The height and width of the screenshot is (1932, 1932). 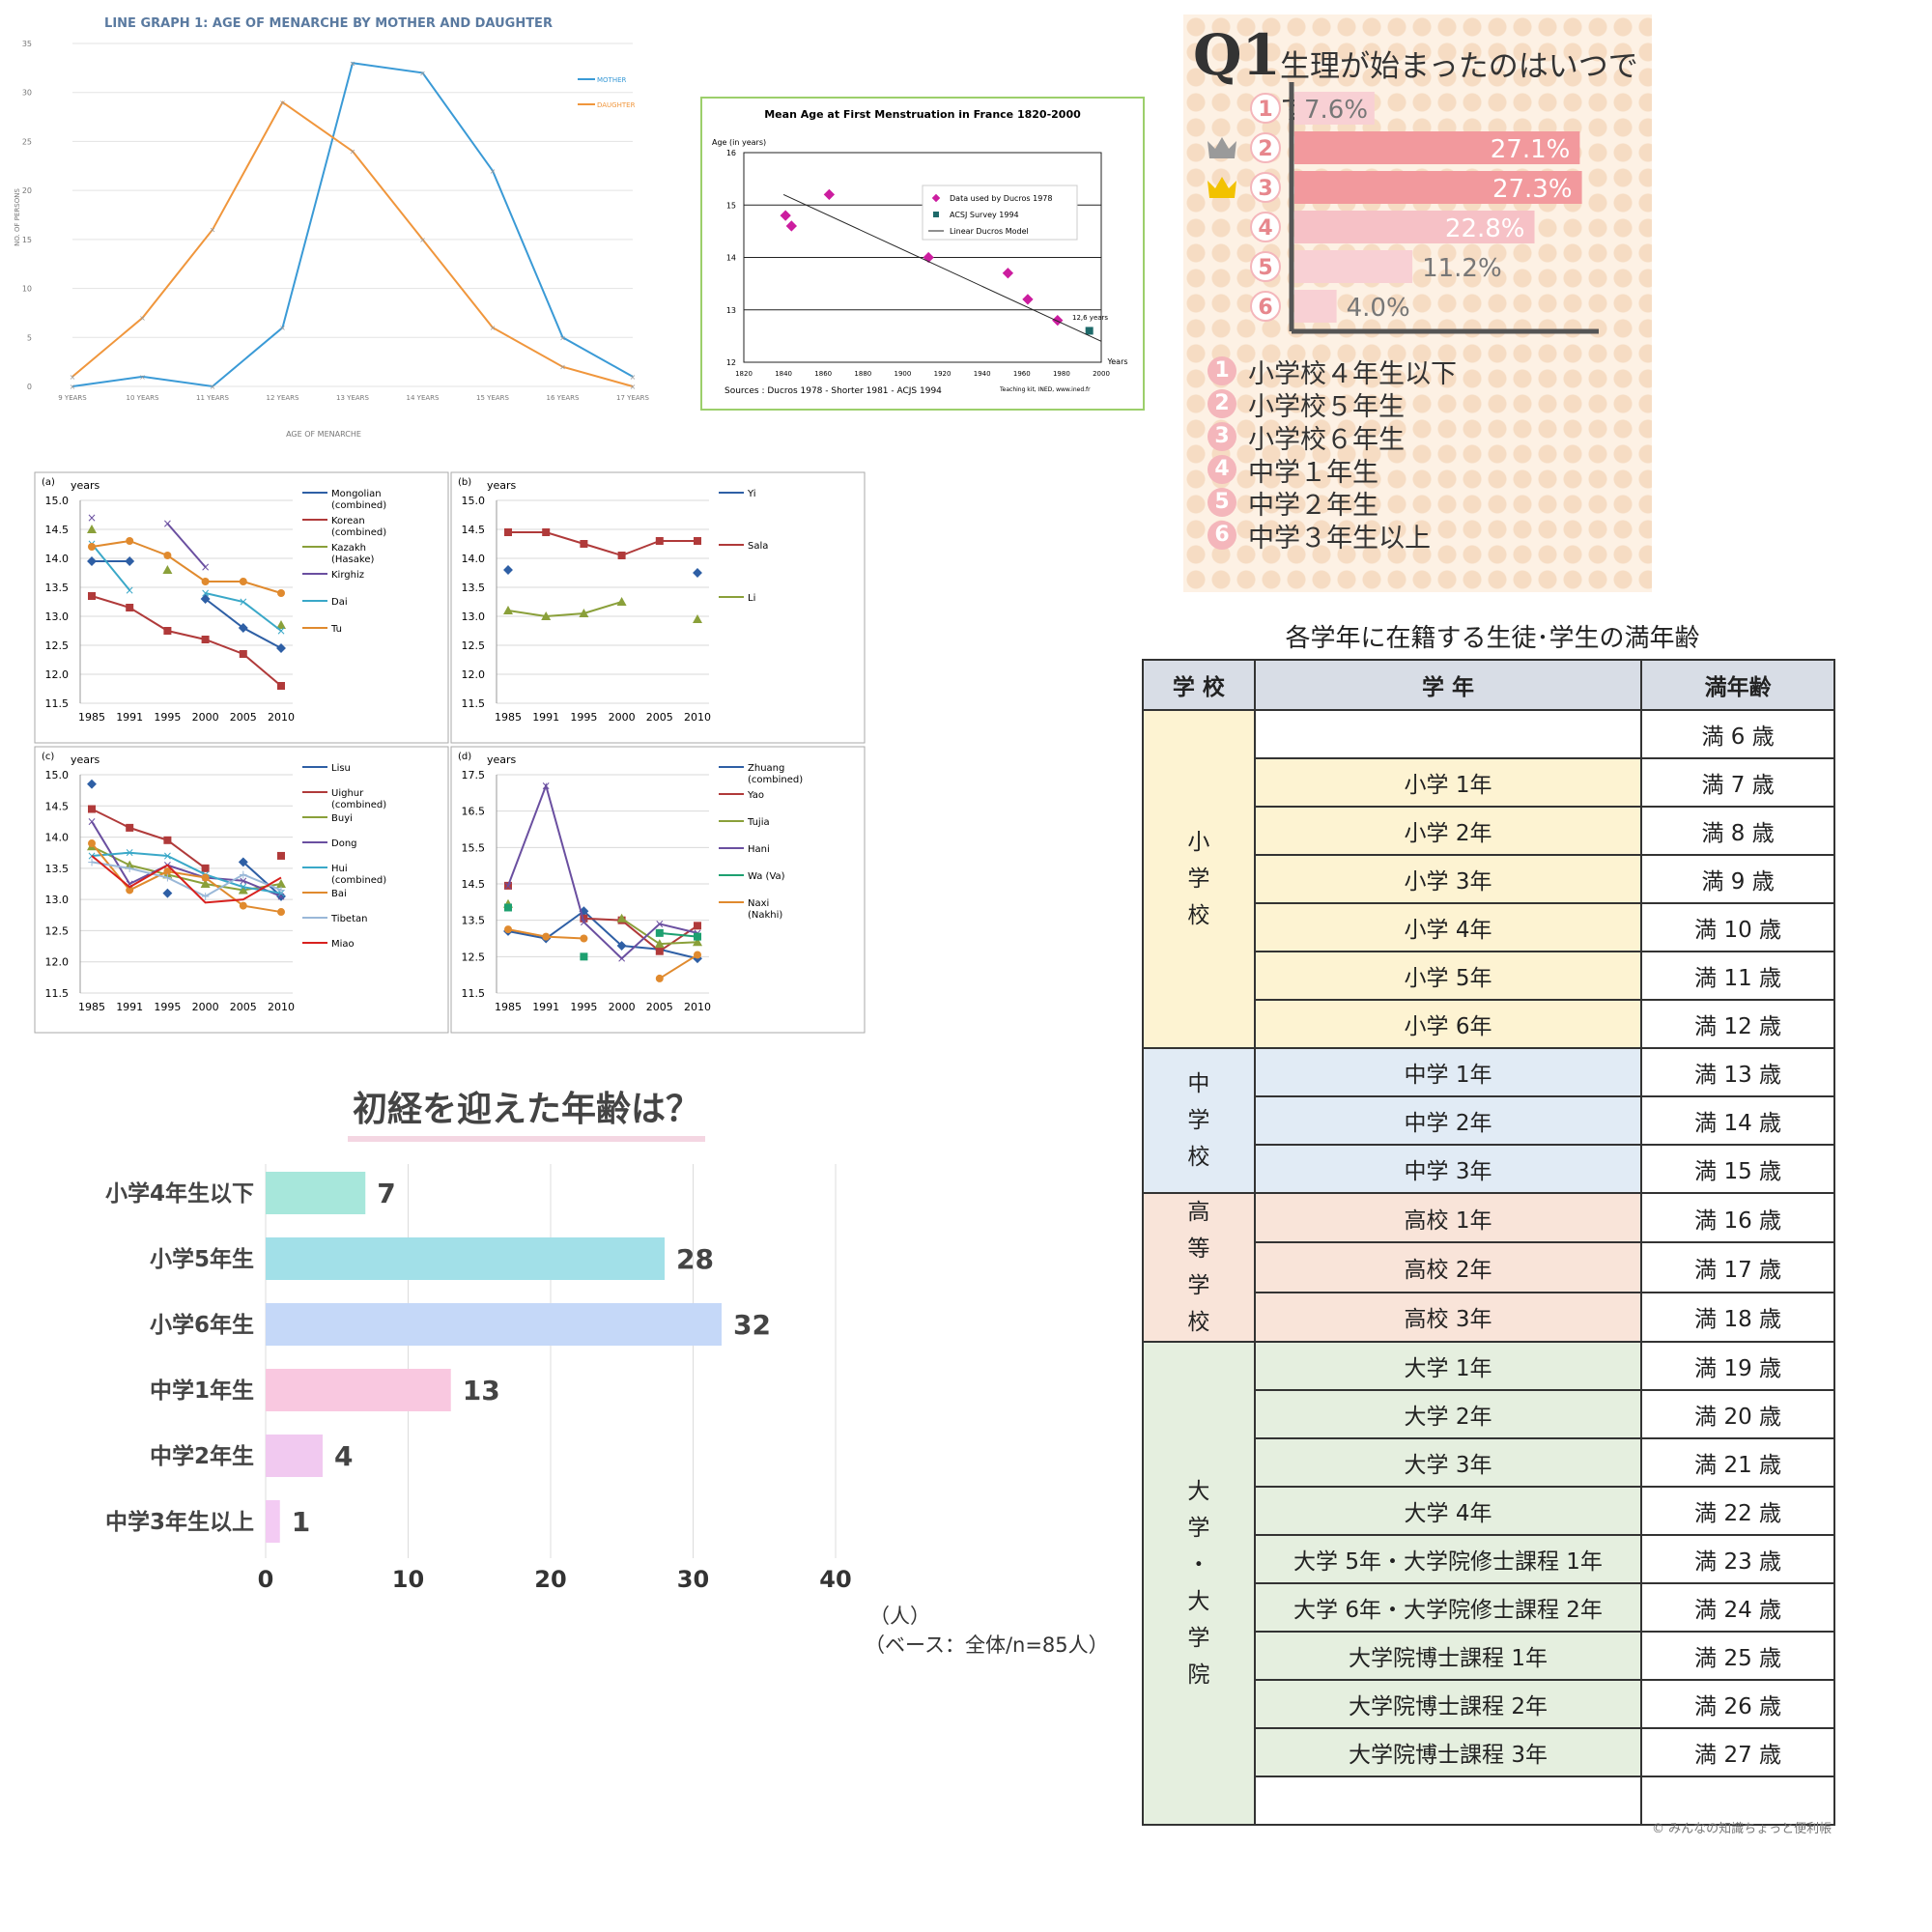 I want to click on grade-cell, so click(x=1448, y=1801).